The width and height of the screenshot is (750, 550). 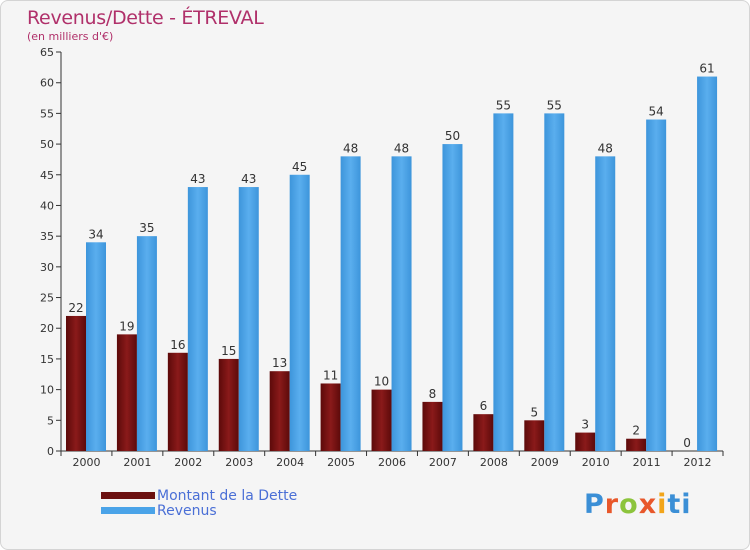 I want to click on y-tick-label: 45, so click(x=47, y=175).